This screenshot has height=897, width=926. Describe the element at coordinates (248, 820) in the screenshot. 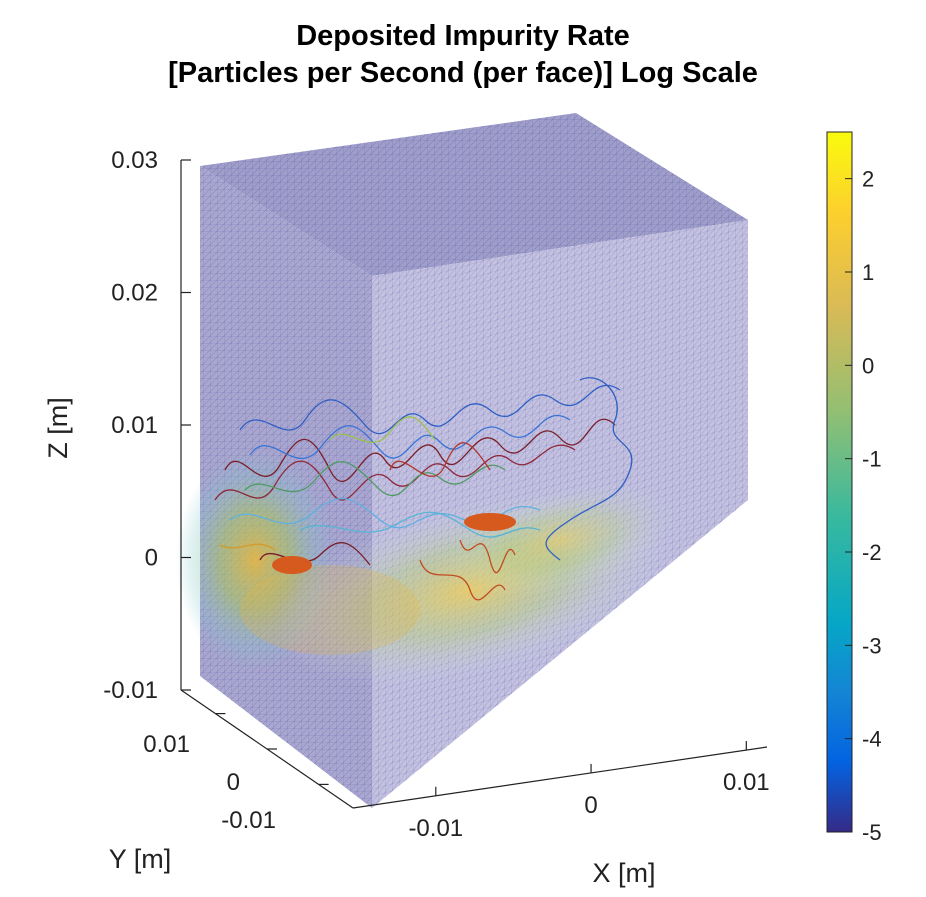

I see `y-tick-label: -0.01` at that location.